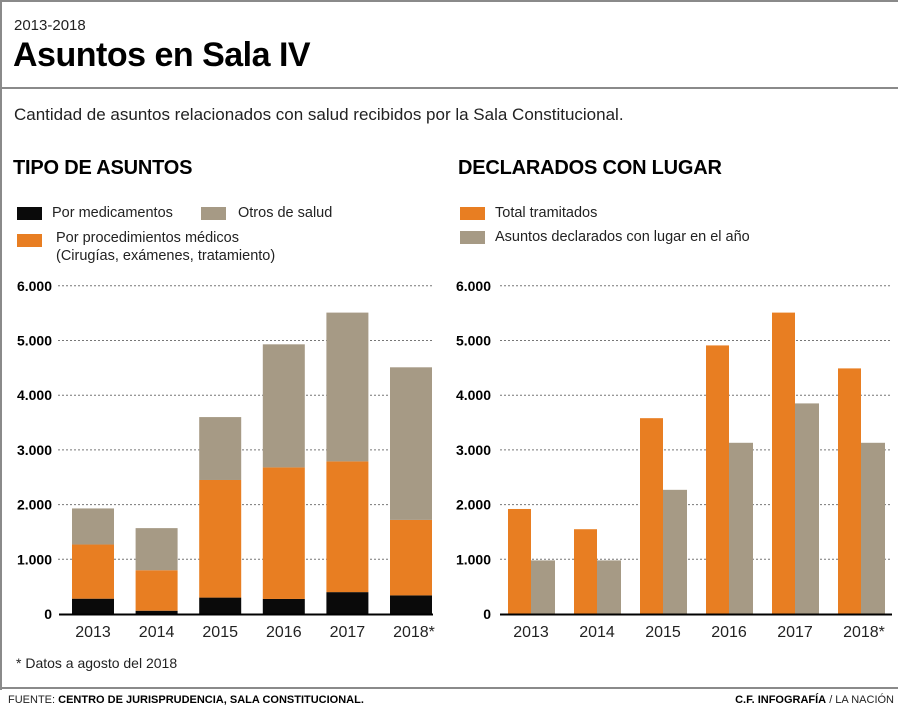  Describe the element at coordinates (663, 632) in the screenshot. I see `right-chart-xtick-label: 2015` at that location.